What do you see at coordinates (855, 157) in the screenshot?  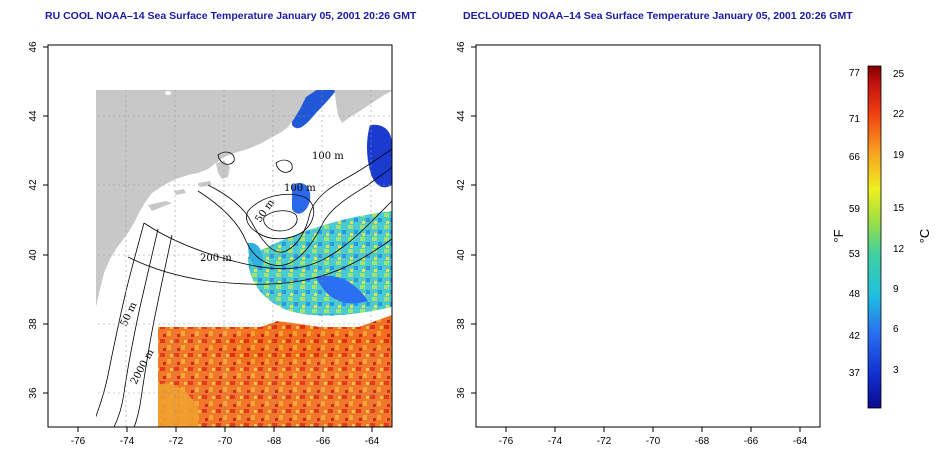 I see `colorbar-f-tick: 66` at bounding box center [855, 157].